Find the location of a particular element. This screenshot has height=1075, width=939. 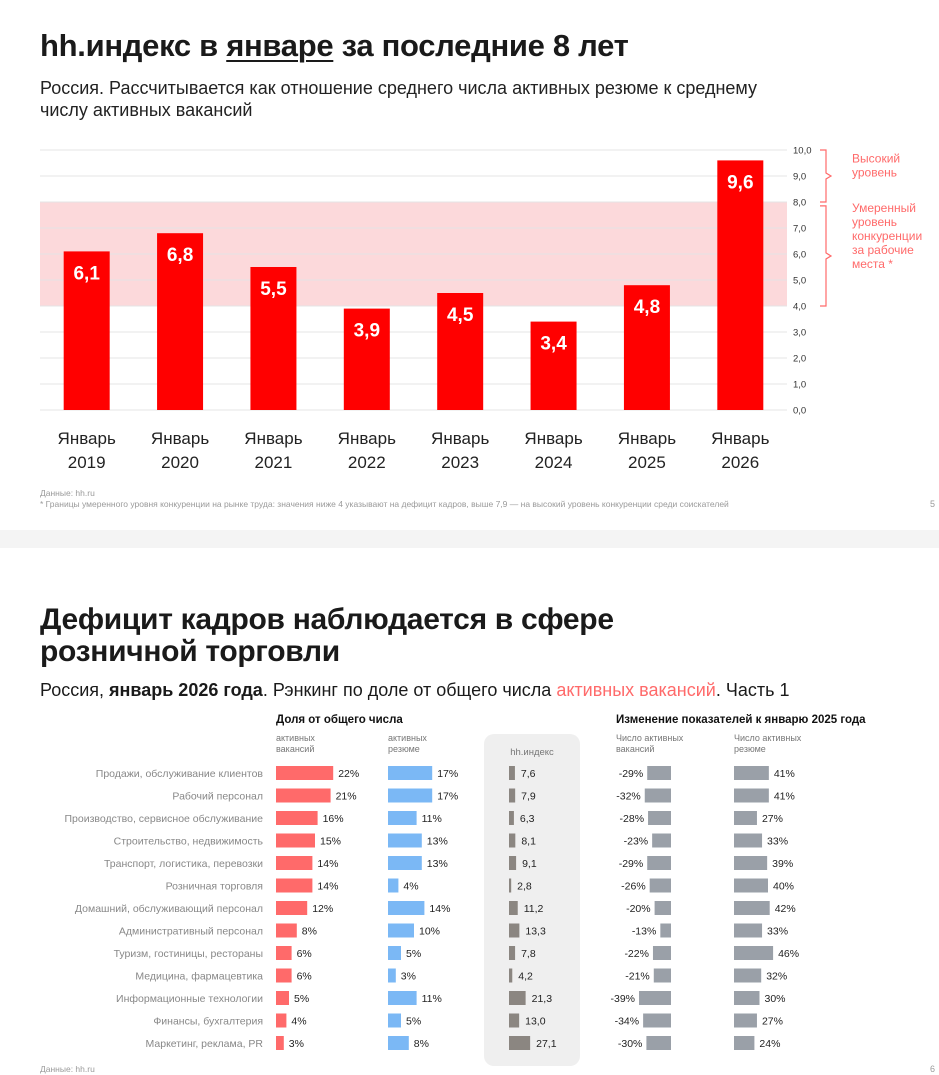

slide1-page-number: 5 is located at coordinates (932, 504).